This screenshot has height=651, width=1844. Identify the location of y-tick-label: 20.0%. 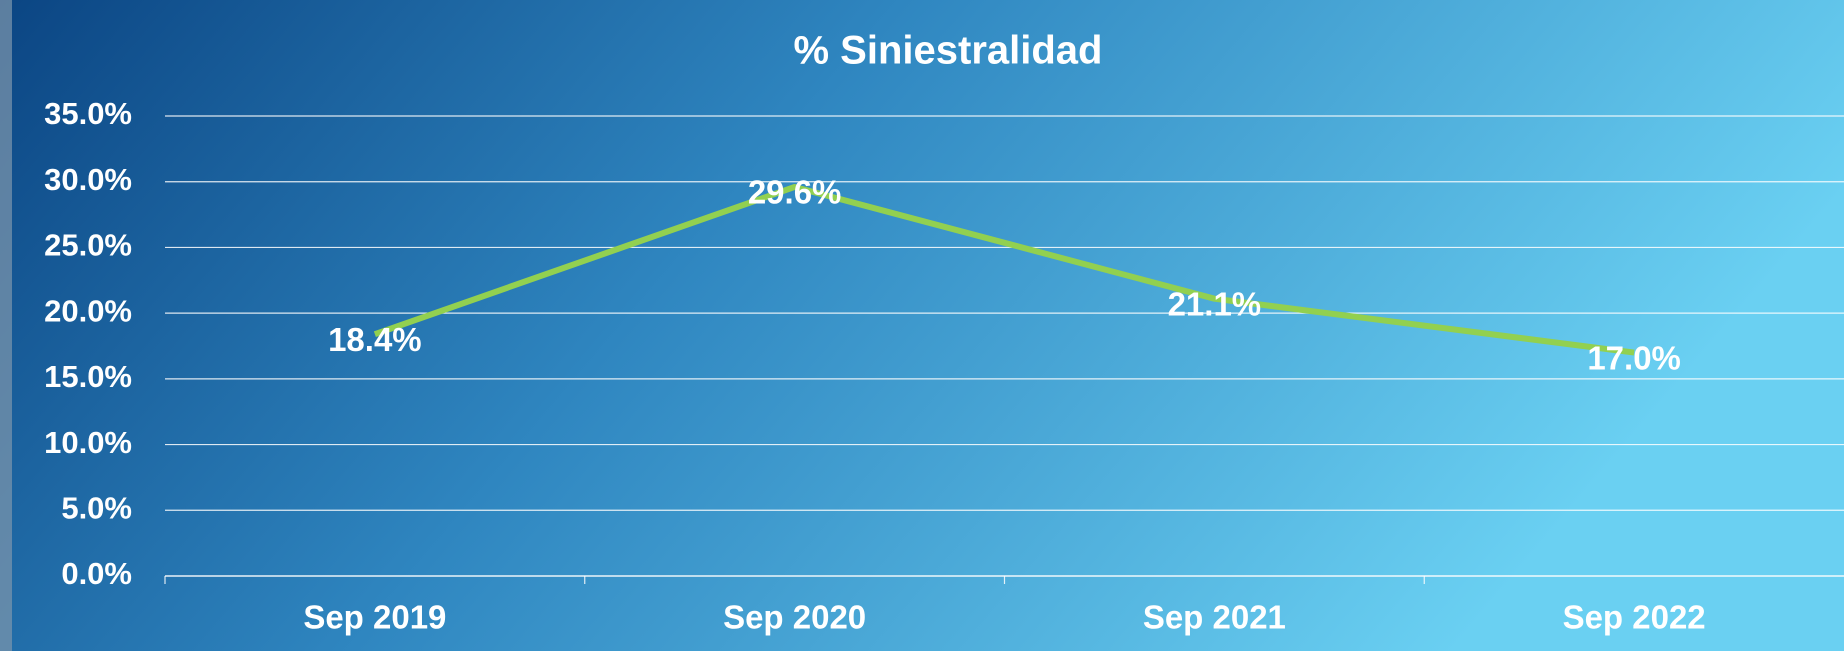
(88, 310).